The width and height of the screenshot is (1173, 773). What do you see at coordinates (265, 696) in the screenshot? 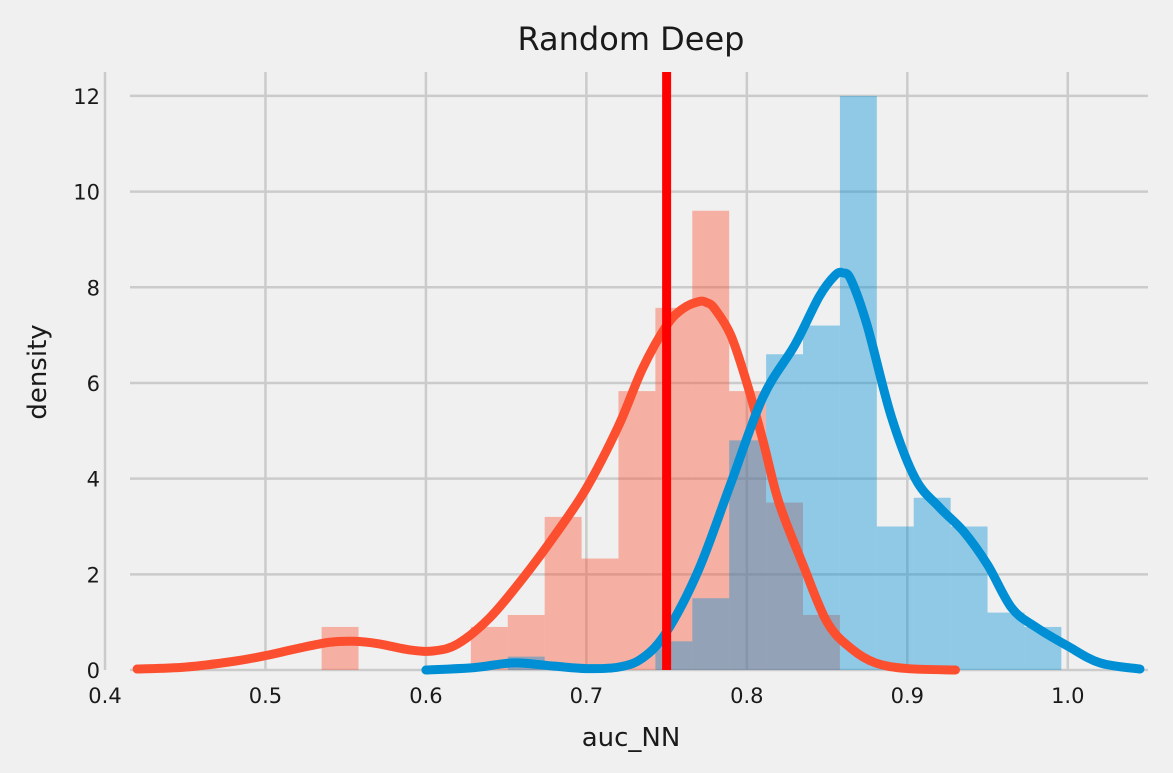
I see `x-tick-label: 0.5` at bounding box center [265, 696].